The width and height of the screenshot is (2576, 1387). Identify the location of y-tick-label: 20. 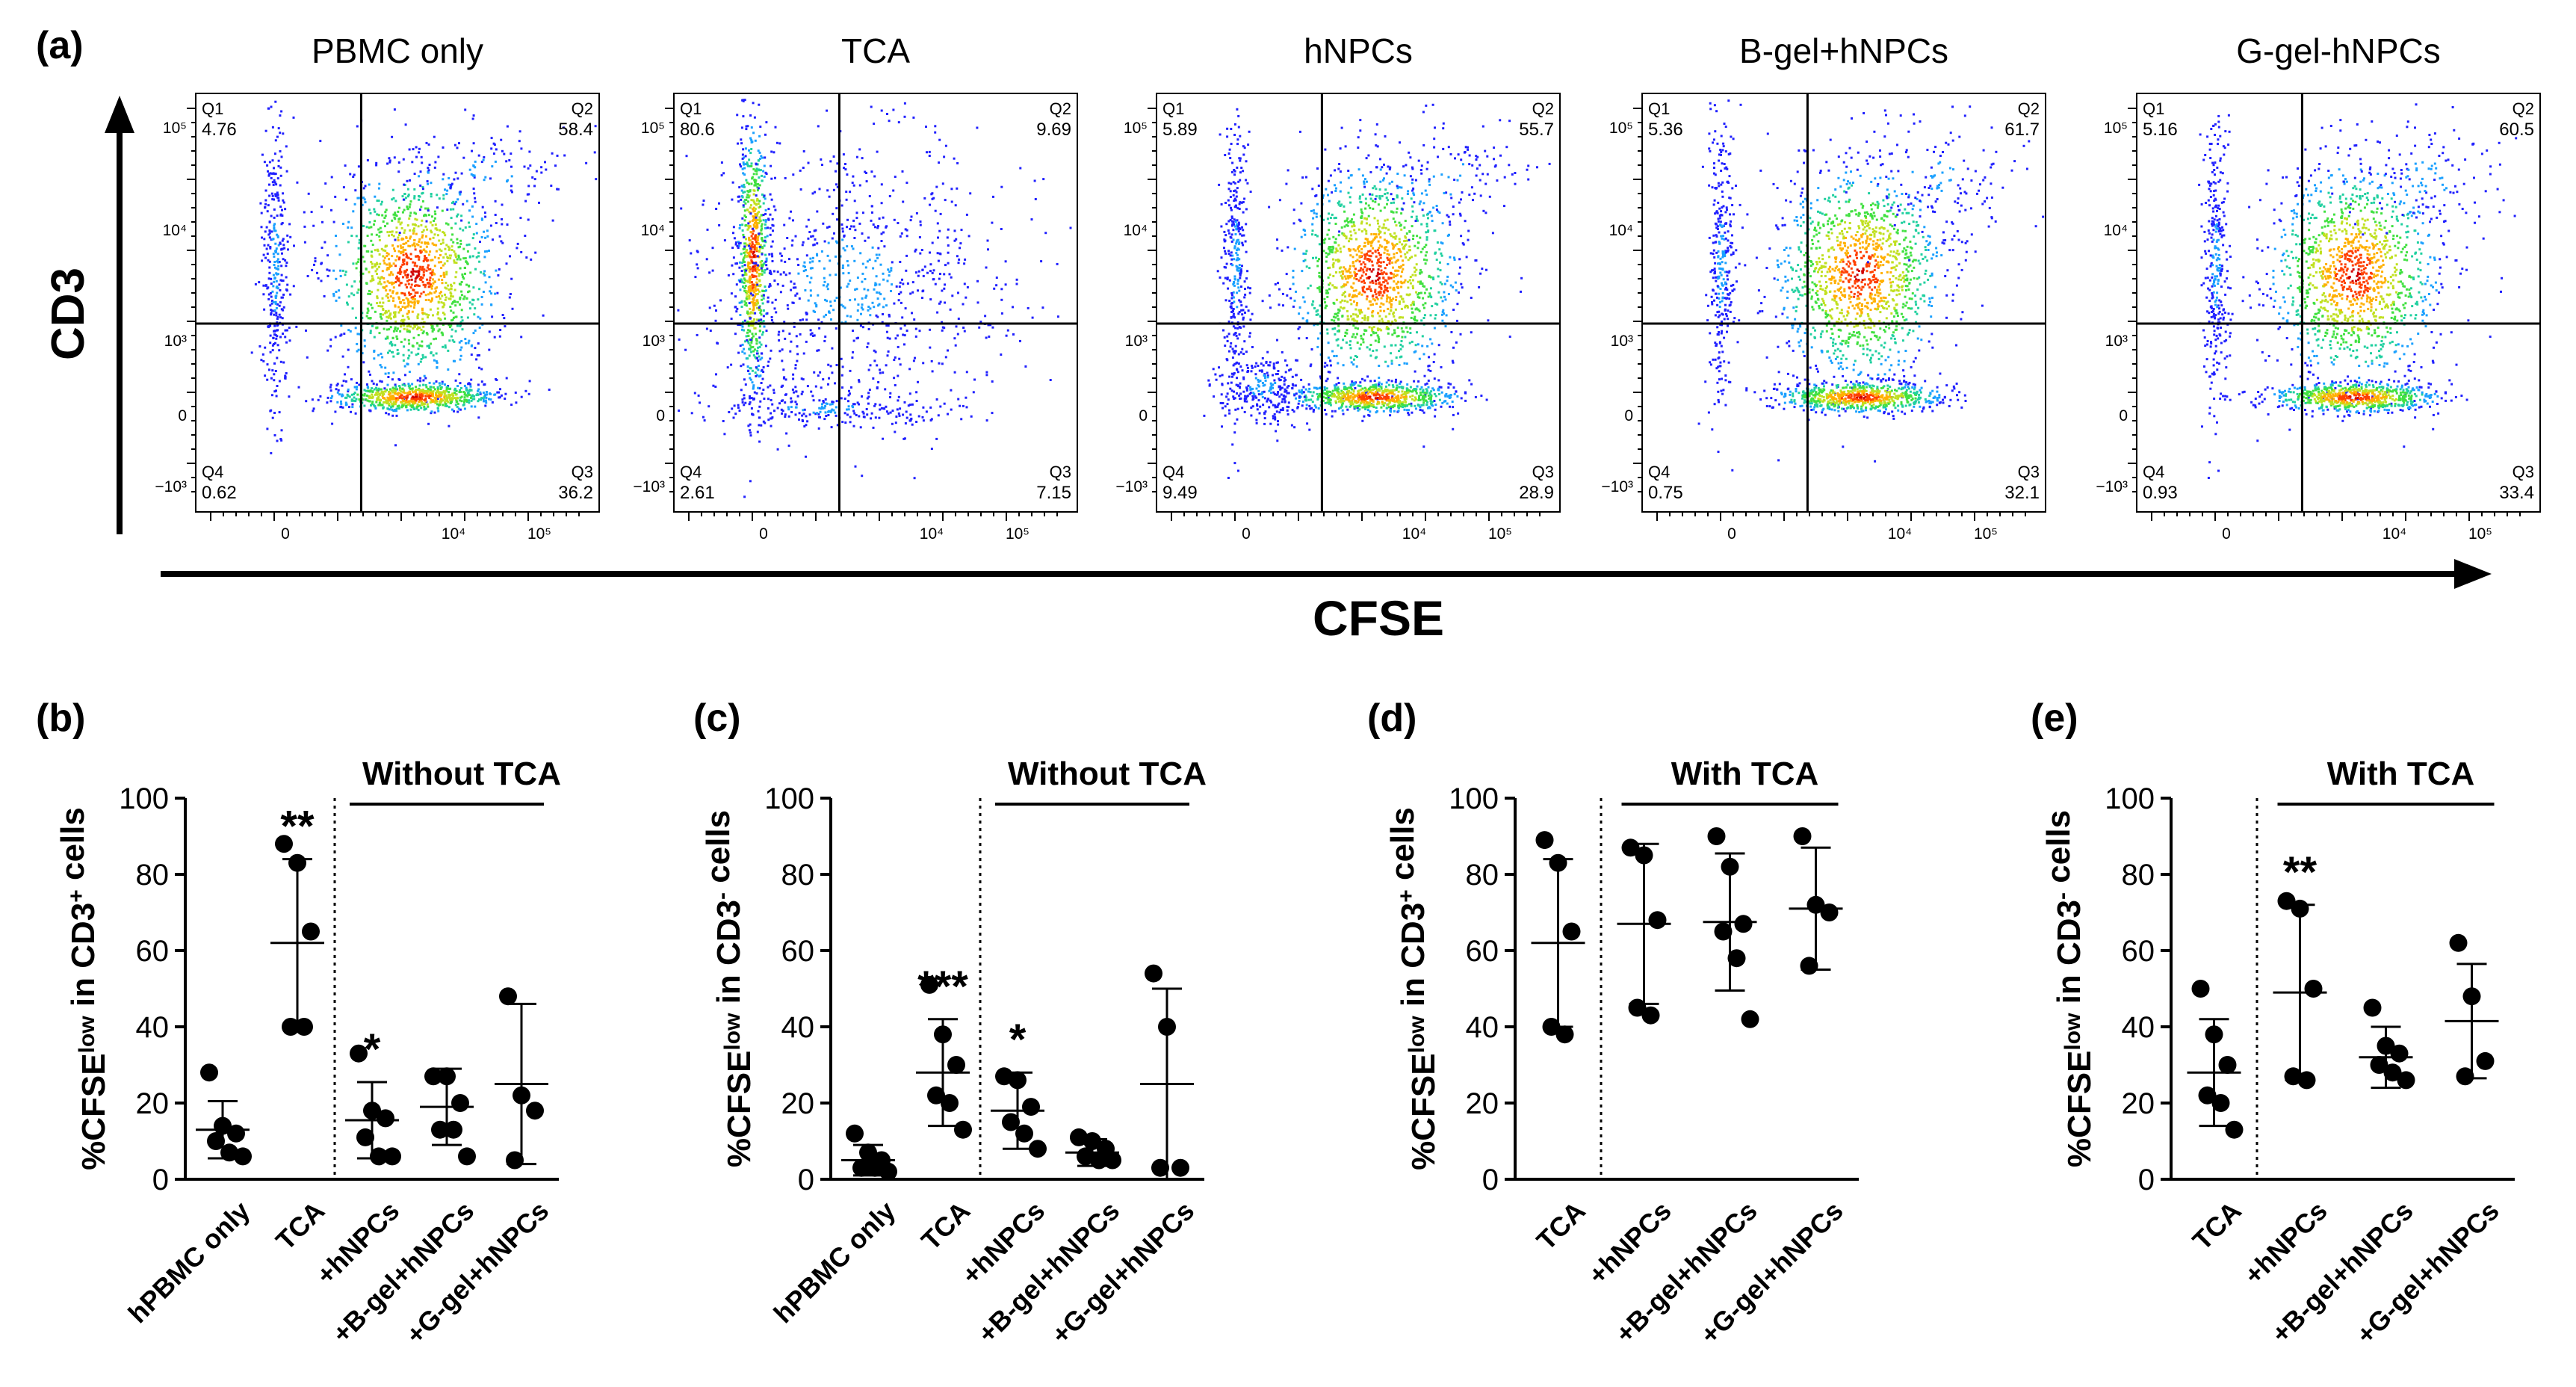
(2138, 1103).